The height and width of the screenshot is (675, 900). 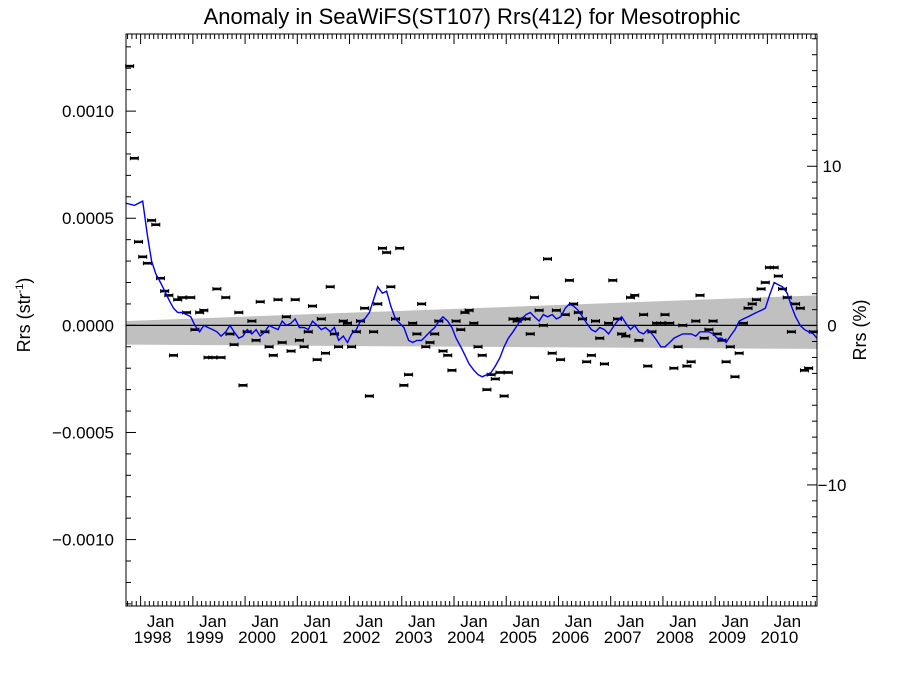 I want to click on y-axis-right-title: Rrs (%), so click(x=860, y=330).